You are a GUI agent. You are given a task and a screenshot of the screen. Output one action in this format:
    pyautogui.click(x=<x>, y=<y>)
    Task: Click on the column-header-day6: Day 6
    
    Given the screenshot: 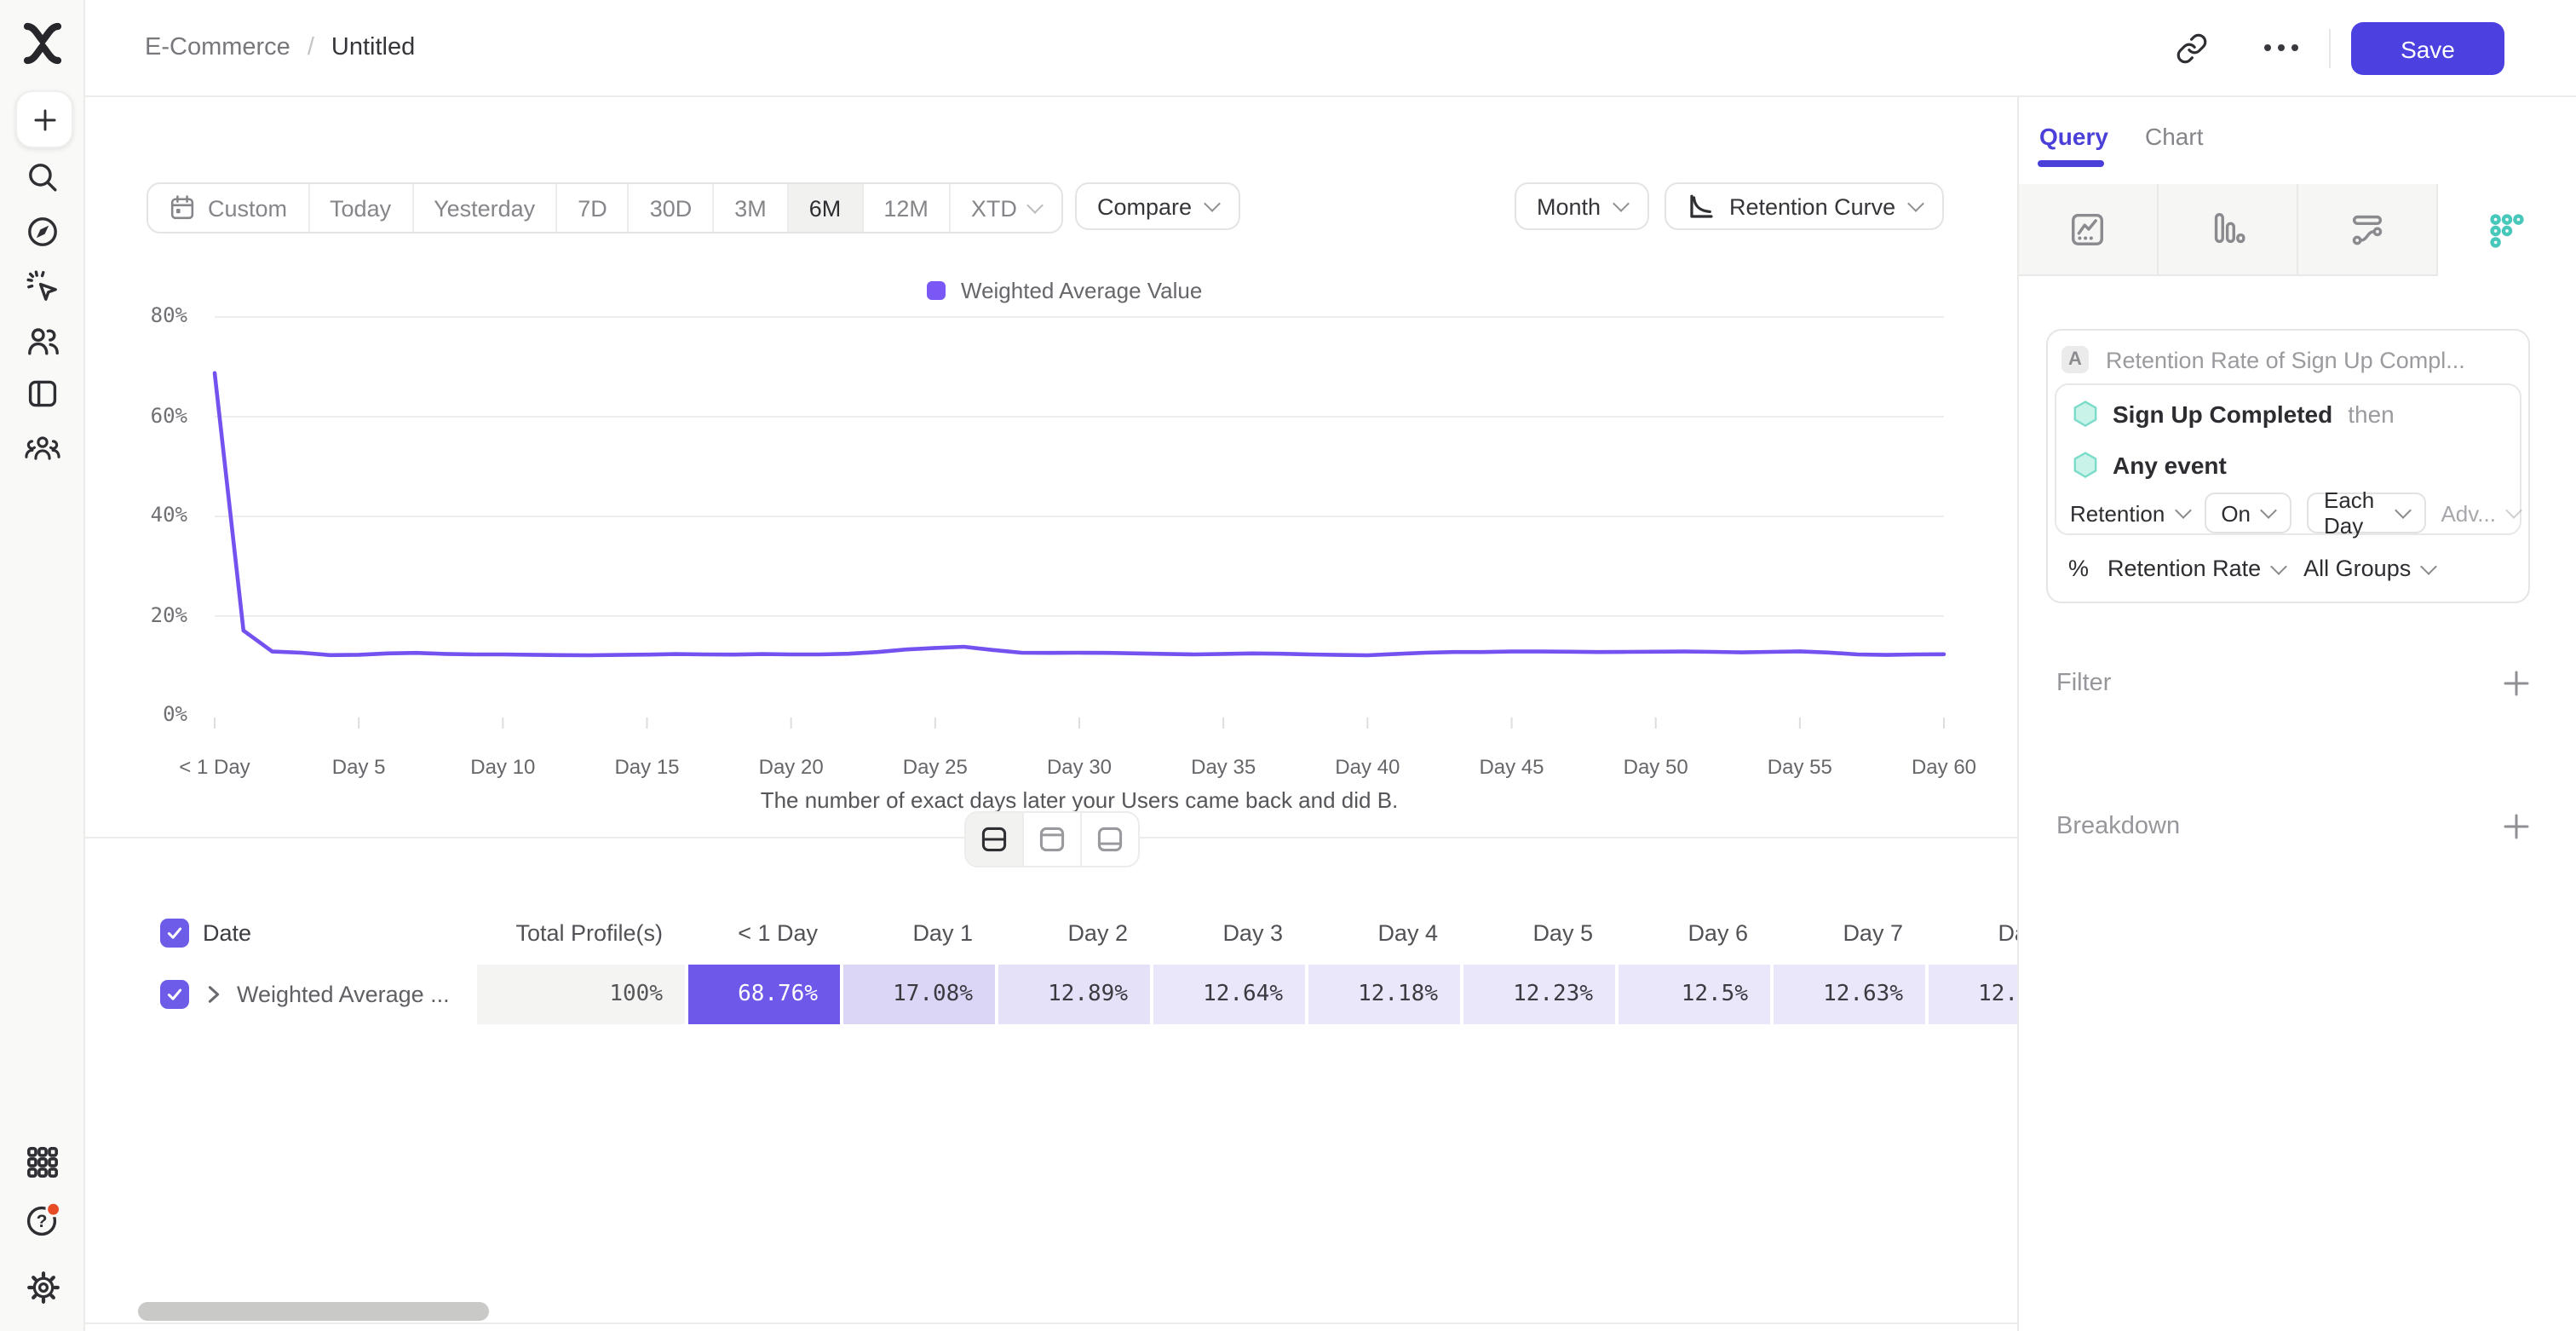 What is the action you would take?
    pyautogui.click(x=1718, y=932)
    